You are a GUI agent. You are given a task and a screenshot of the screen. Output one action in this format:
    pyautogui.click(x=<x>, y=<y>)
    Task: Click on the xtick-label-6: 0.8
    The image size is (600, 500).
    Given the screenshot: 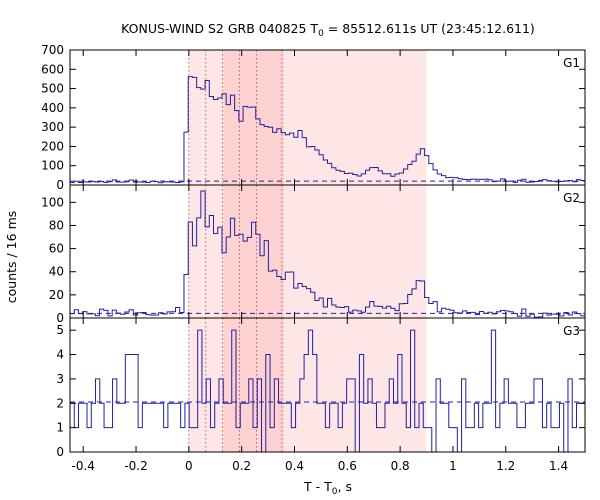 What is the action you would take?
    pyautogui.click(x=400, y=466)
    